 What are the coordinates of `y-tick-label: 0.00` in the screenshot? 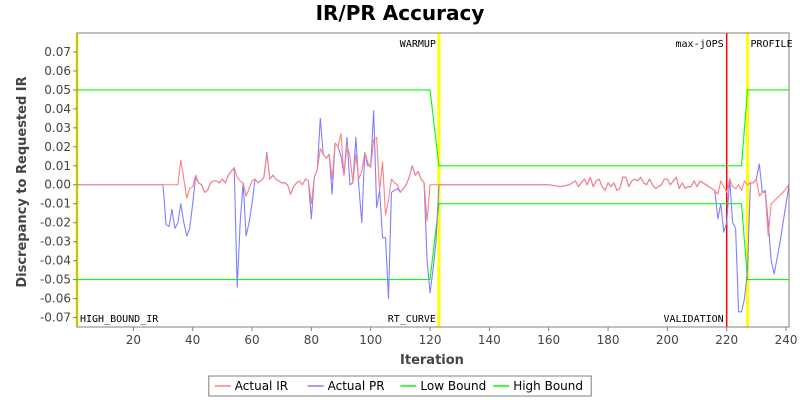 It's located at (57, 185).